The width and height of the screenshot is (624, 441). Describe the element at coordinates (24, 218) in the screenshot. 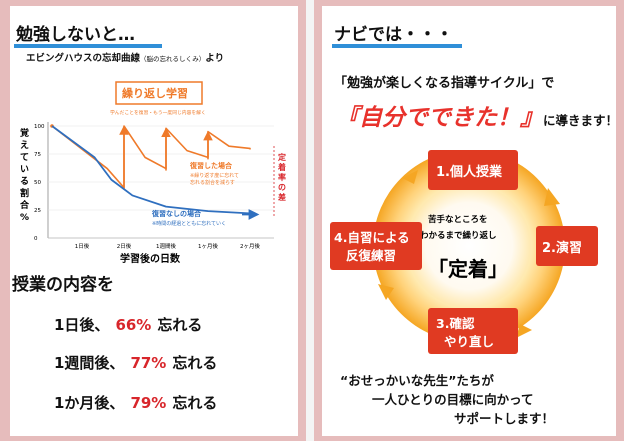

I see `ylabel-8: %` at that location.